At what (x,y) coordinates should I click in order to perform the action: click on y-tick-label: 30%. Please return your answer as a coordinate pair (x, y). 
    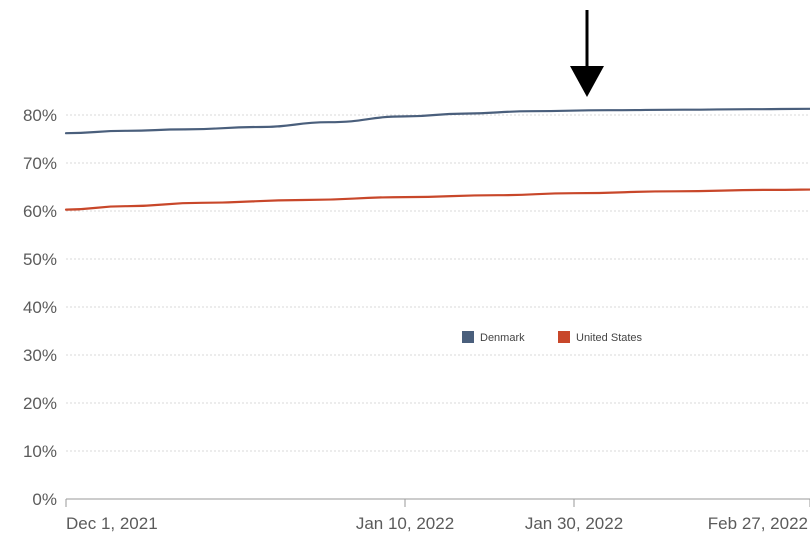
    Looking at the image, I should click on (40, 355).